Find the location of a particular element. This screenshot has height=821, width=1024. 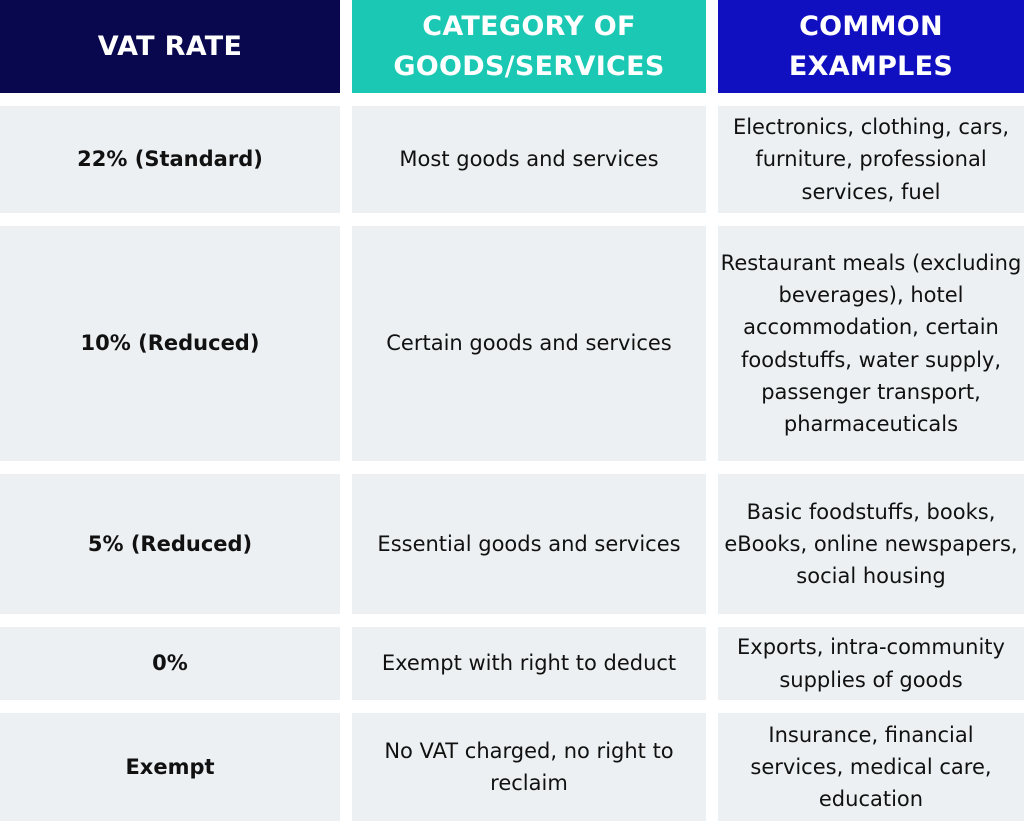

table-row-1-category: Most goods and services is located at coordinates (529, 159).